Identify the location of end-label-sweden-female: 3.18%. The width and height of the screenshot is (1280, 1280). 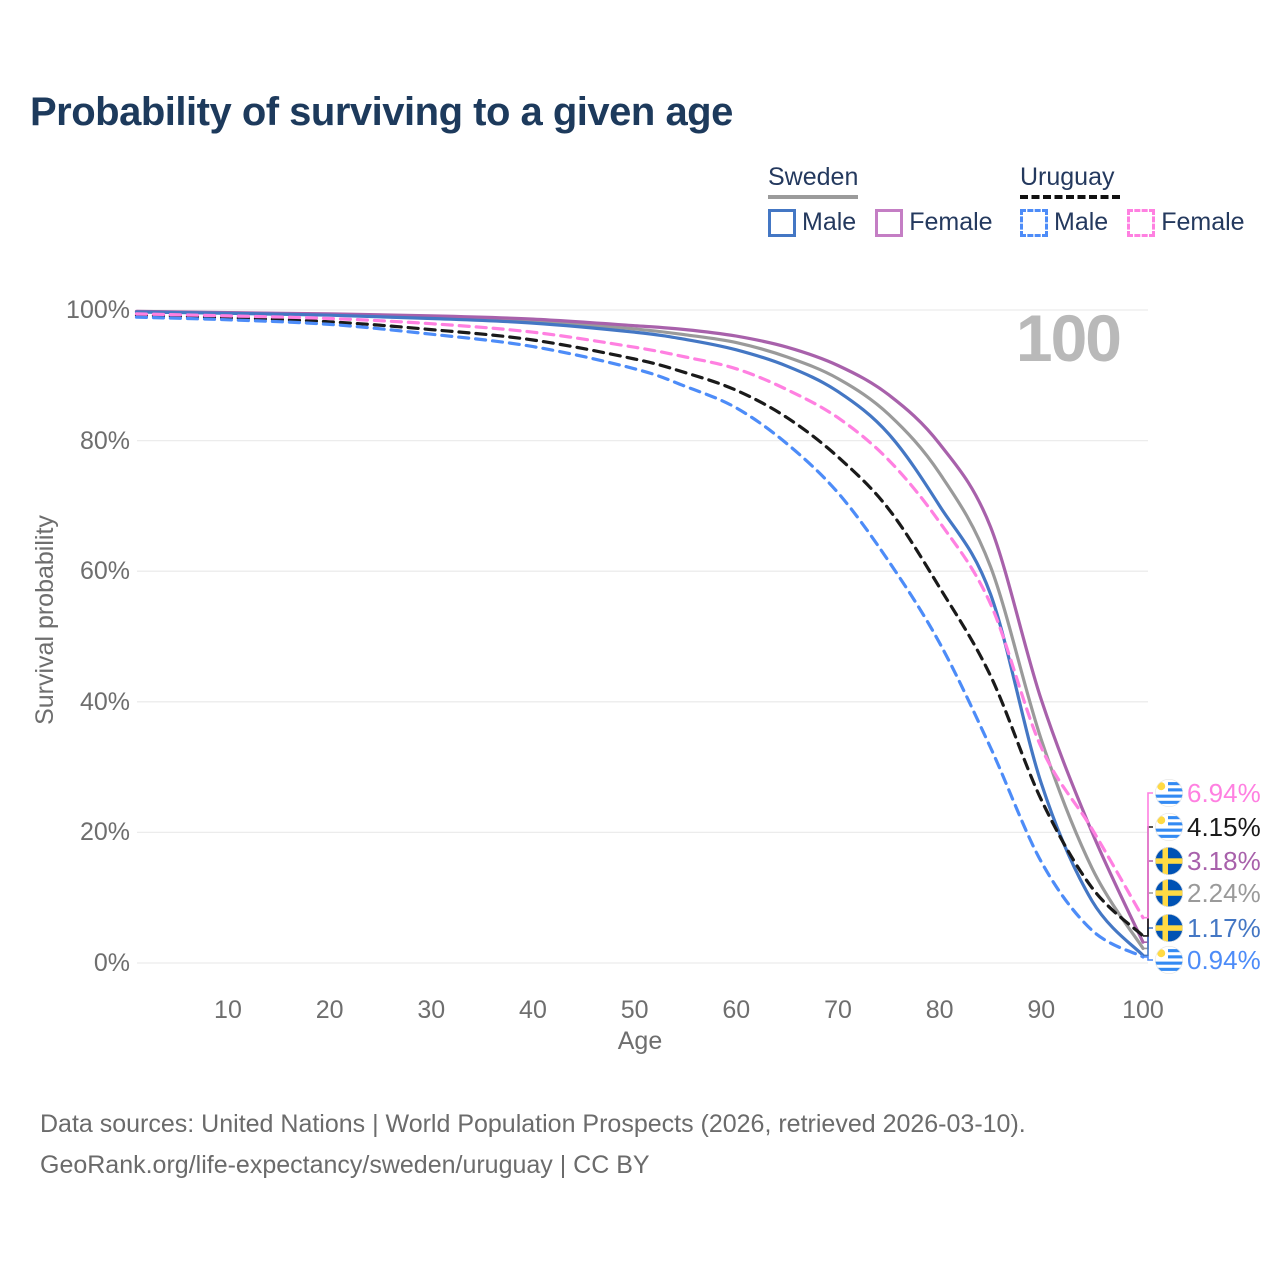
(1224, 861).